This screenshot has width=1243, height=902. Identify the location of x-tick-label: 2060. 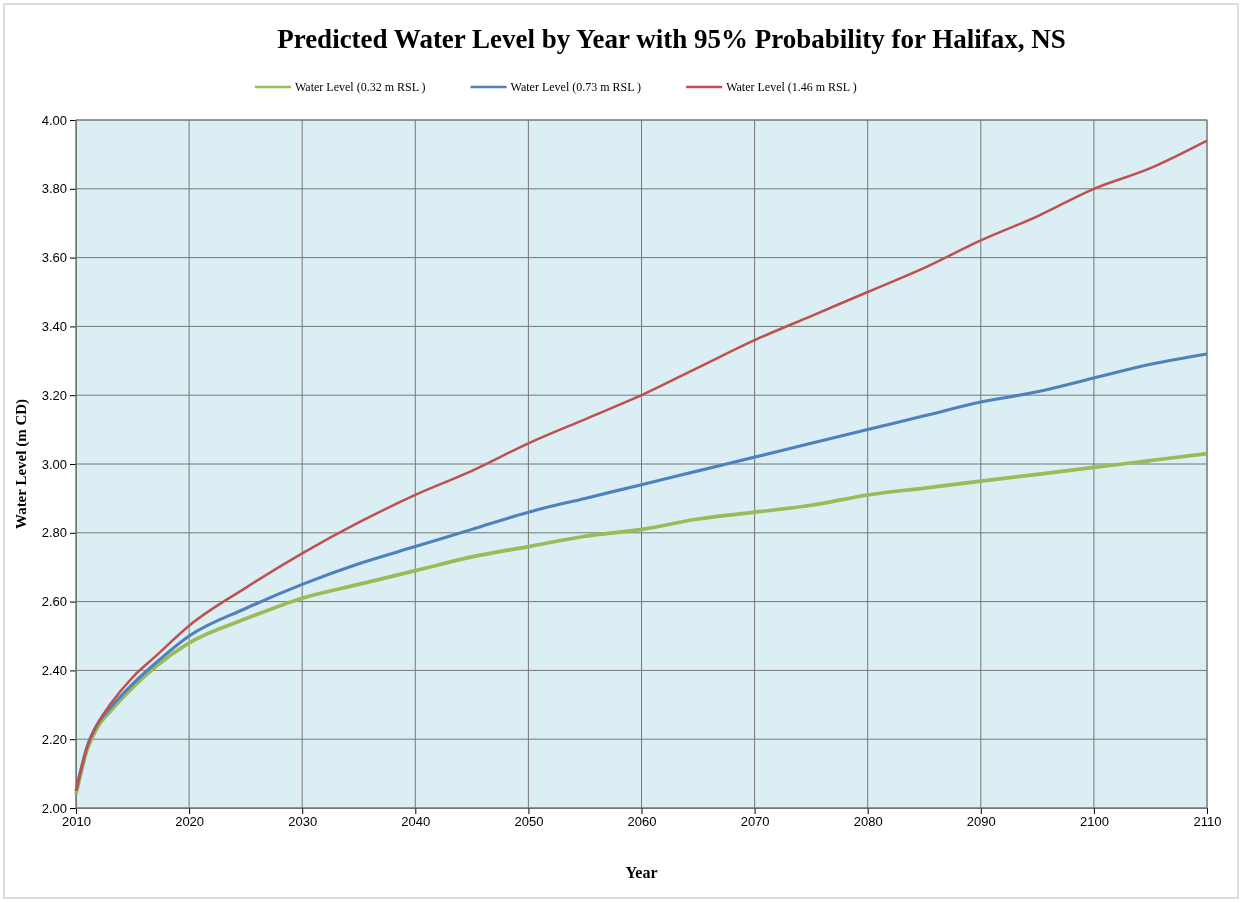
(642, 822).